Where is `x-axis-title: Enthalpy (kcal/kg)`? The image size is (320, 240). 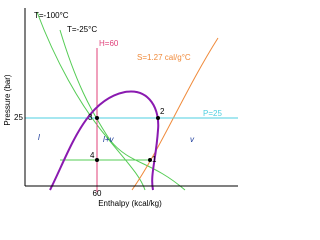 x-axis-title: Enthalpy (kcal/kg) is located at coordinates (130, 203).